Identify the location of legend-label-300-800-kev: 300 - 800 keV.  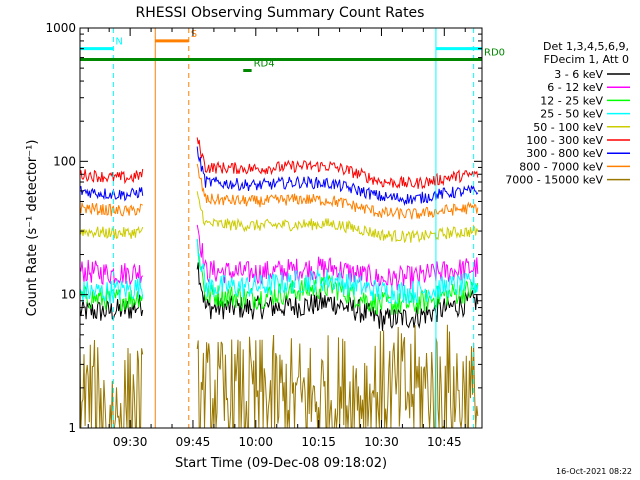
(564, 153).